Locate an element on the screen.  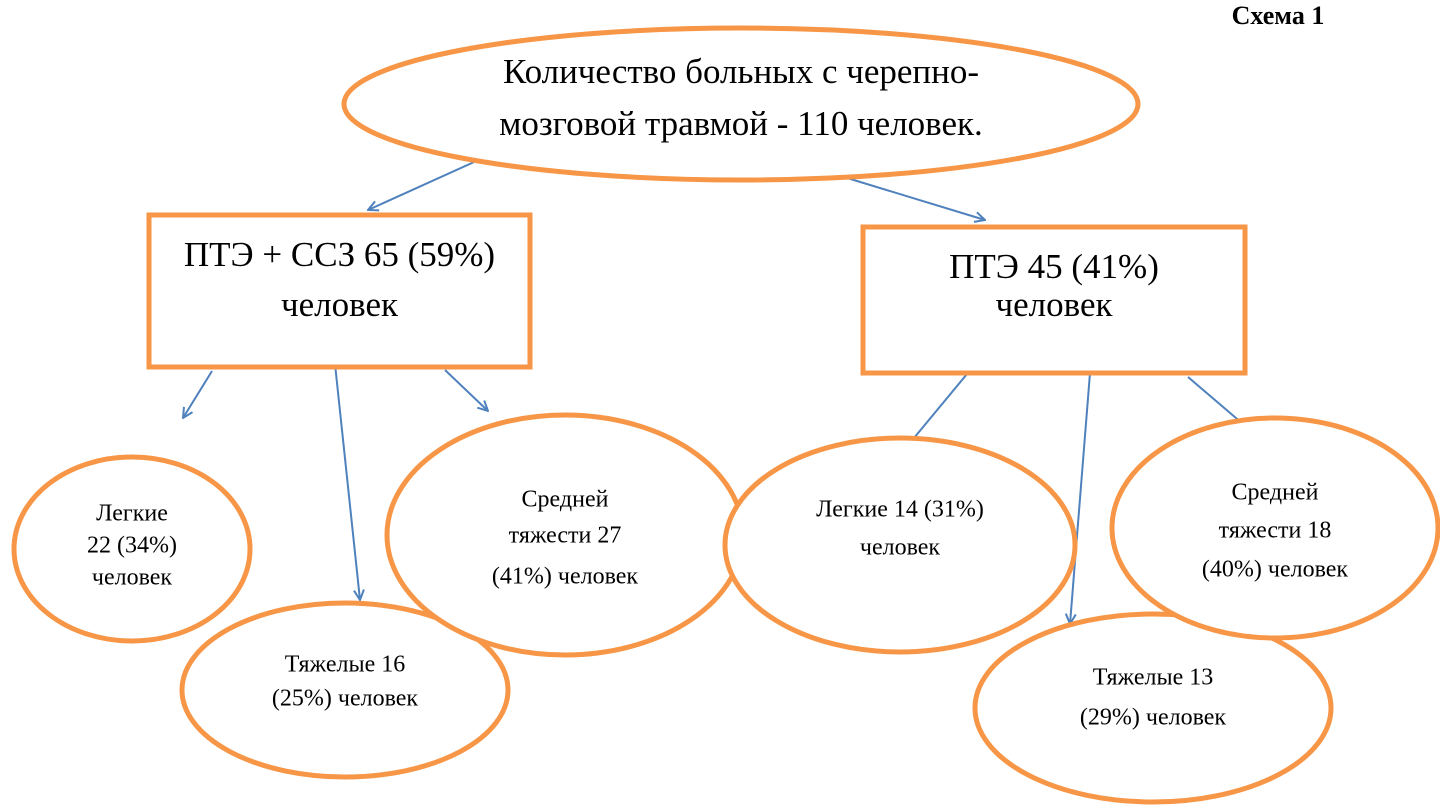
node-label: мозговой травмой - 110 человек. is located at coordinates (741, 123).